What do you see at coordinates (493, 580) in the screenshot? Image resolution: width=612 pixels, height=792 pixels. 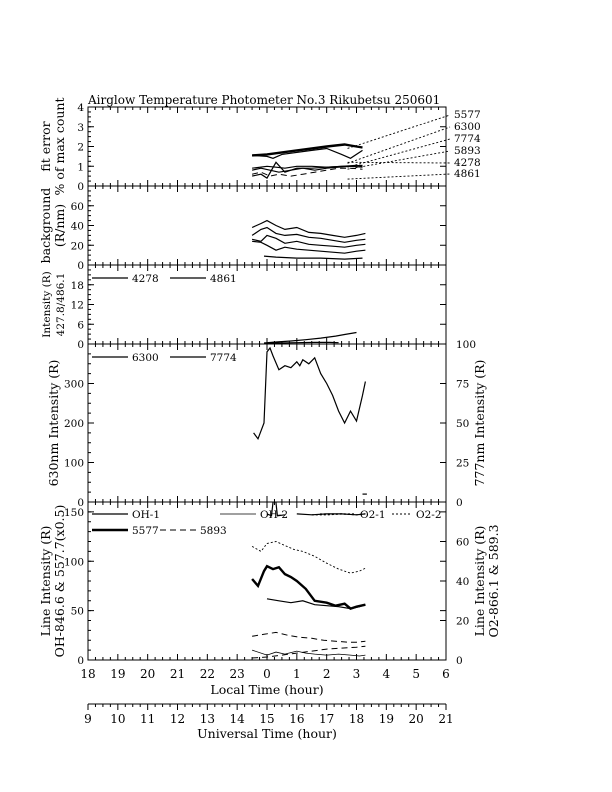 I see `y-right-axis-label: O2-866.1 & 589.3` at bounding box center [493, 580].